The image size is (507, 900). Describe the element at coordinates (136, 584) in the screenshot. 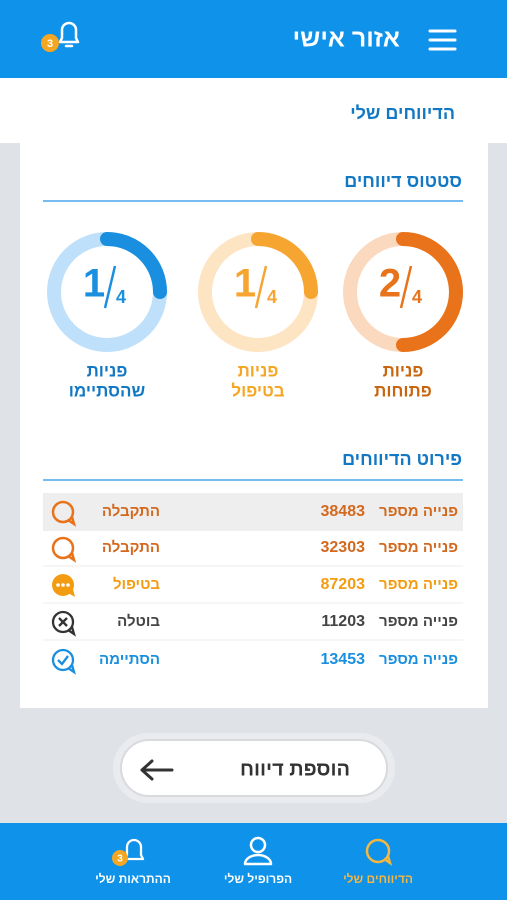

I see `report-status: בטיפול` at that location.